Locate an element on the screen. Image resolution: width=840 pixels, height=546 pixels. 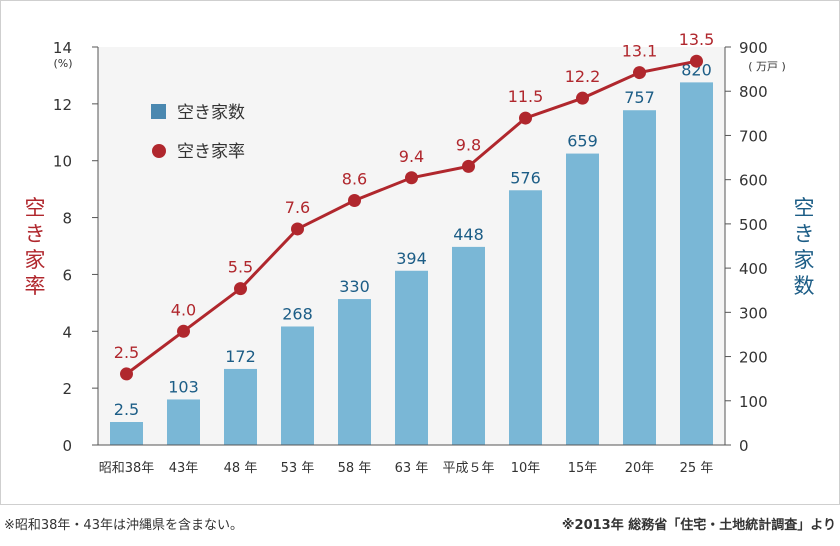
rate-data-label: 9.8 is located at coordinates (468, 144).